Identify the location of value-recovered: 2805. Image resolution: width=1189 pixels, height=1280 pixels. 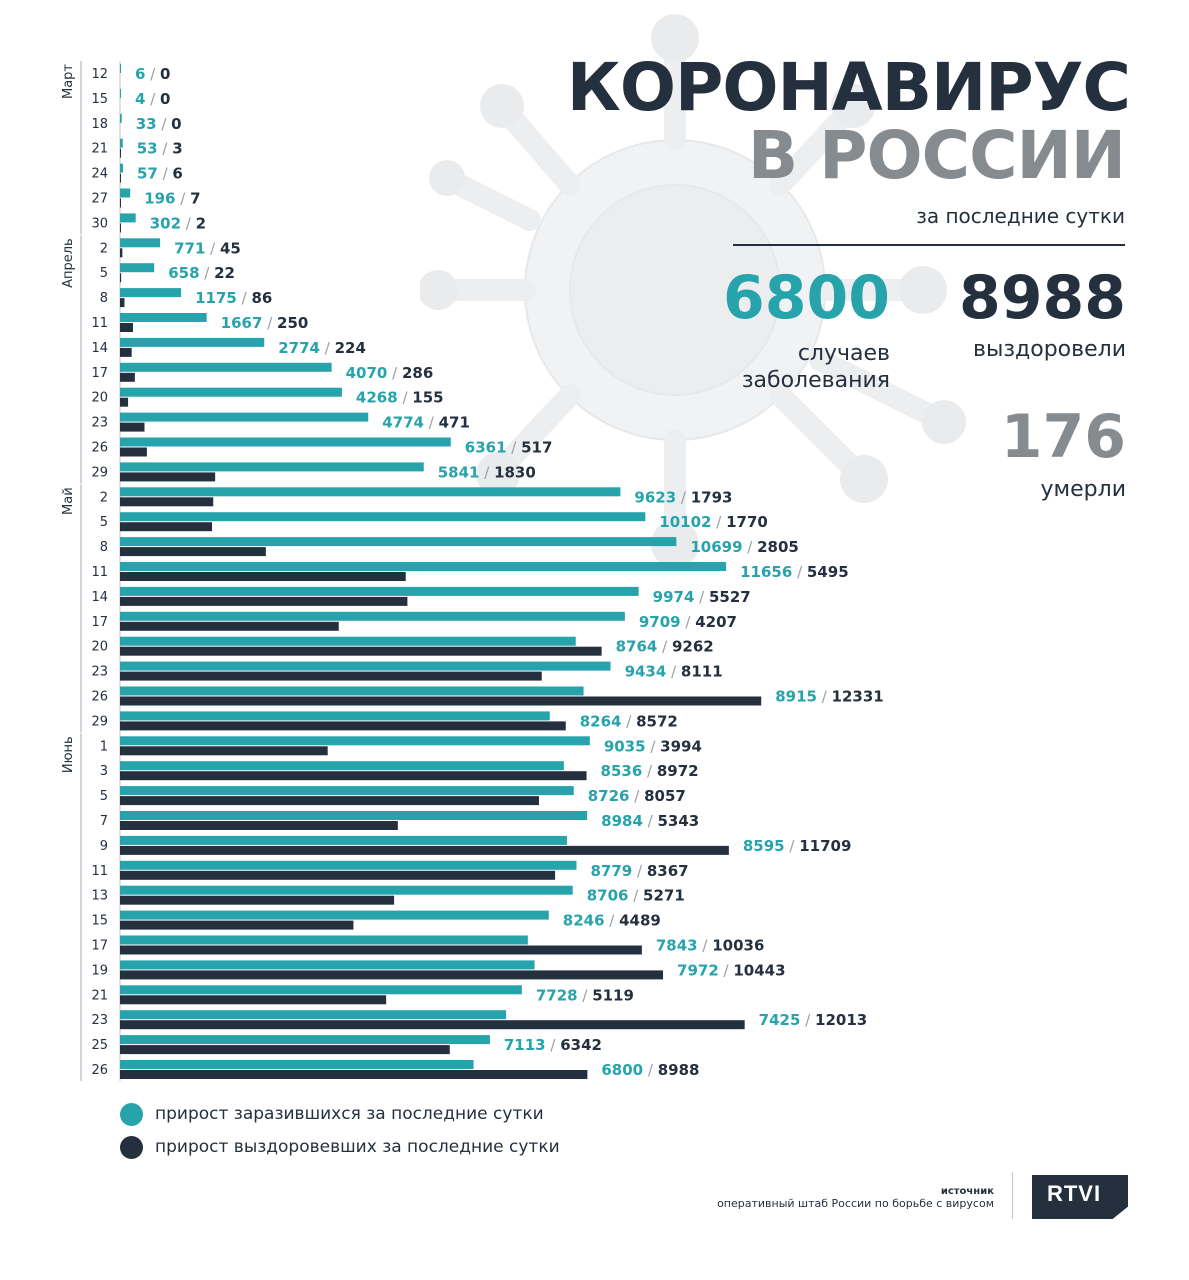
(778, 547).